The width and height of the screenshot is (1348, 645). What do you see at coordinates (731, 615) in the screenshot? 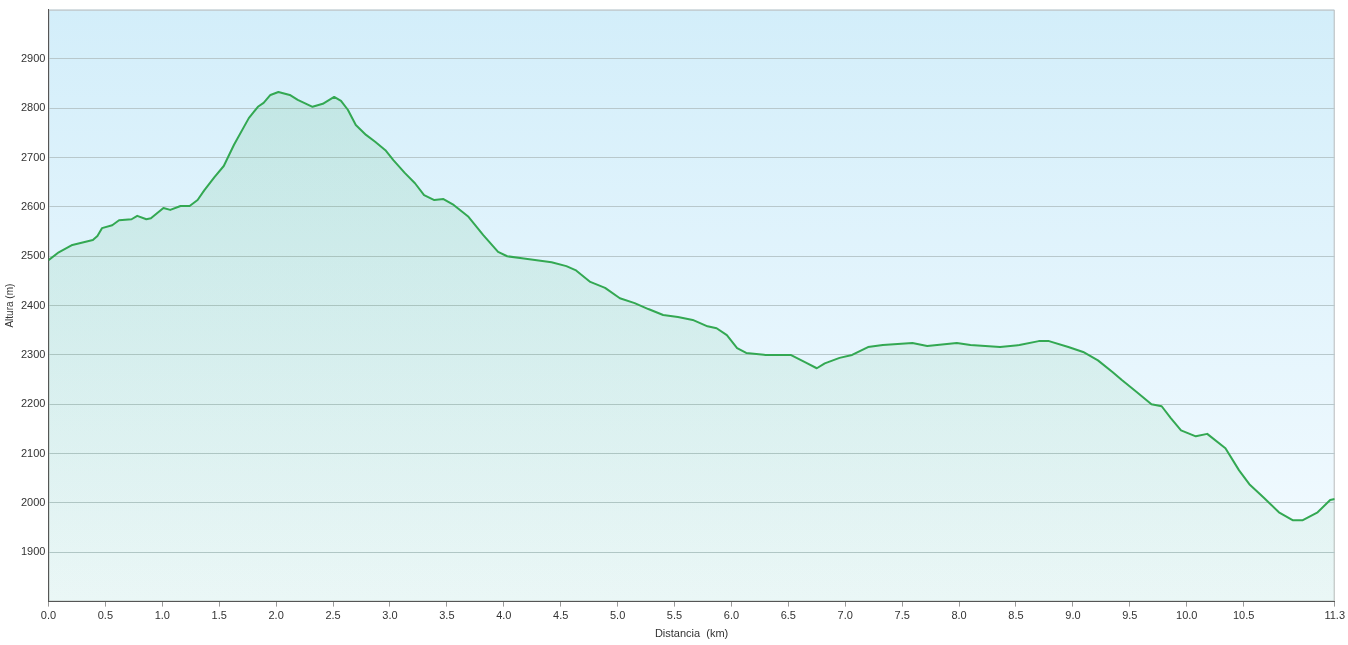
I see `x-tick-label: 6.0` at bounding box center [731, 615].